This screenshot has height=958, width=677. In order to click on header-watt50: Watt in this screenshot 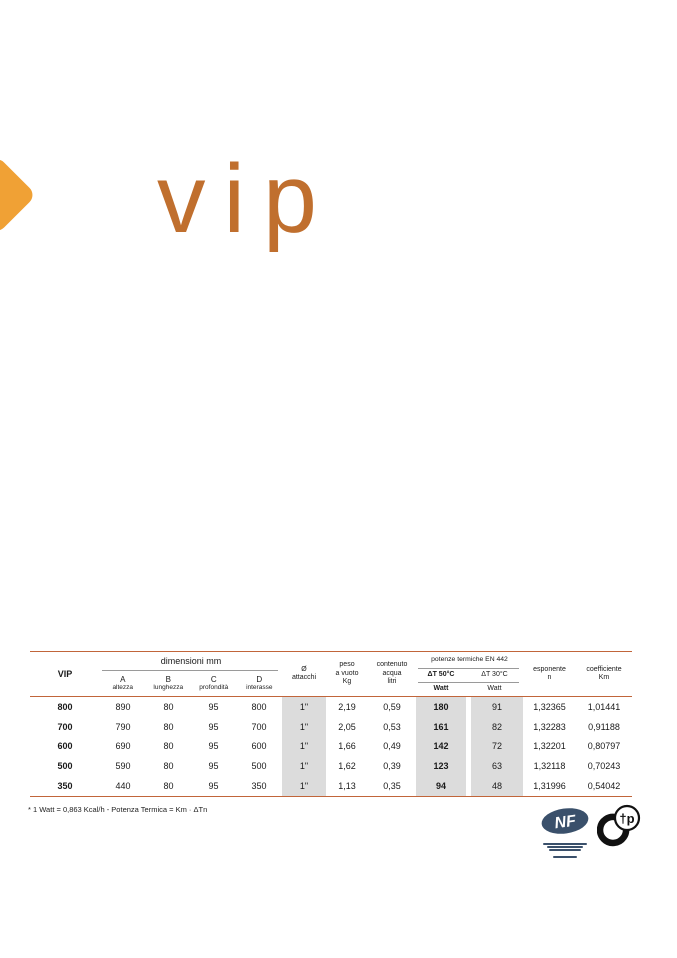, I will do `click(441, 689)`.